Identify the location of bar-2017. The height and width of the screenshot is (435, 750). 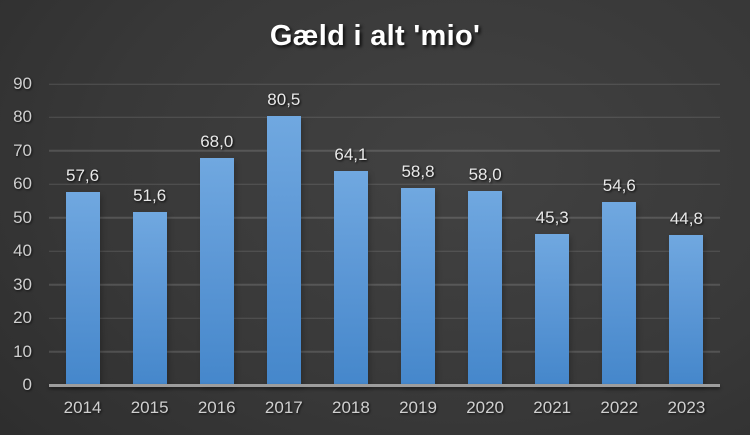
(283, 250).